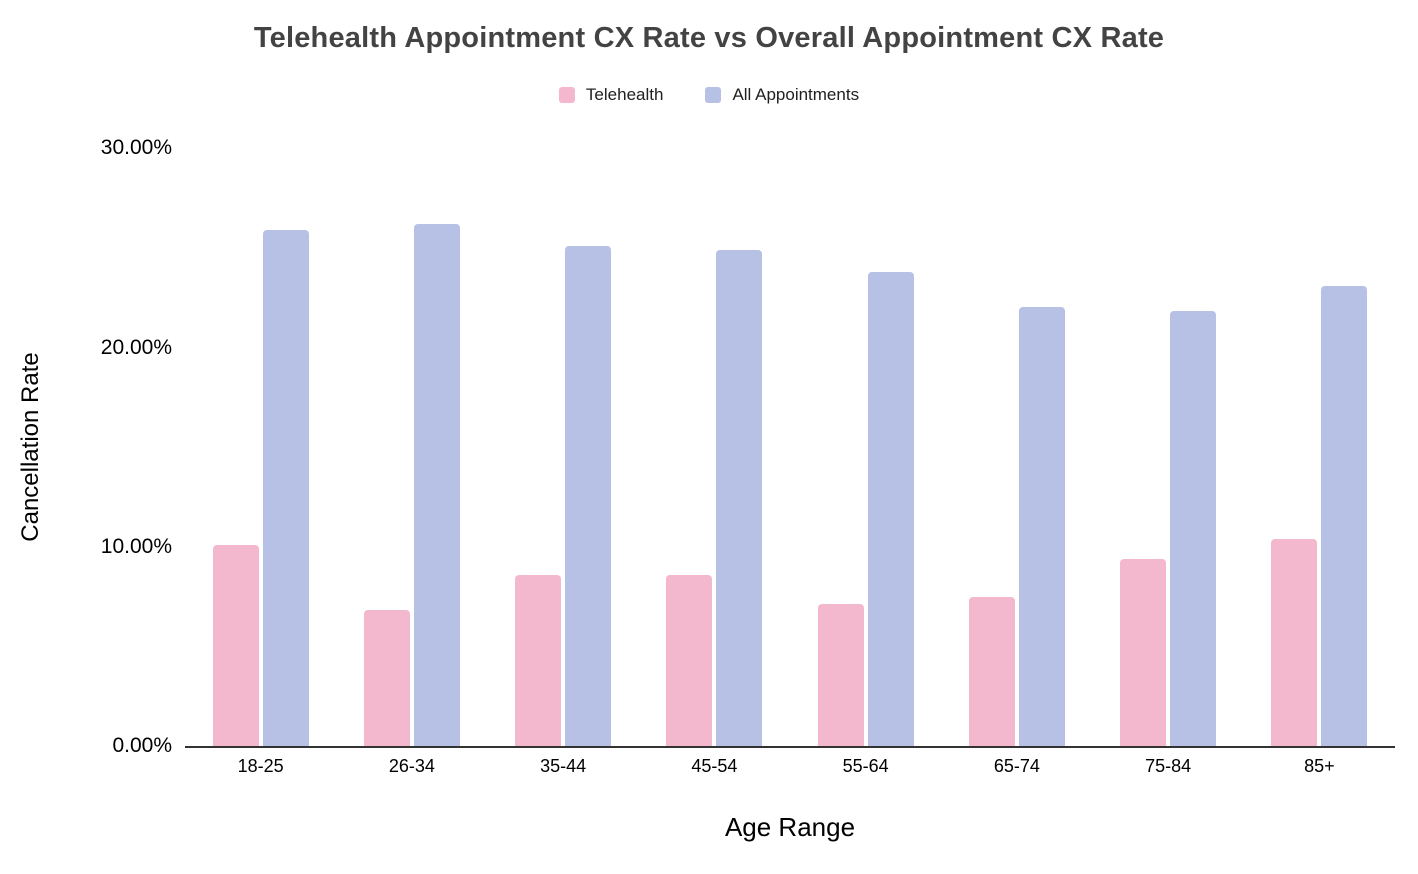 This screenshot has width=1418, height=874. I want to click on y-axis-ticks: 0.00% 10.00% 20.00% 30.00%, so click(86, 446).